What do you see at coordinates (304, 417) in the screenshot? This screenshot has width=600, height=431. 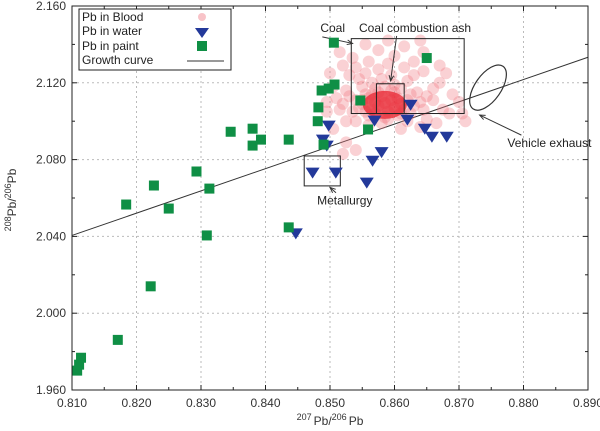 I see `x-title-sup1: 207` at bounding box center [304, 417].